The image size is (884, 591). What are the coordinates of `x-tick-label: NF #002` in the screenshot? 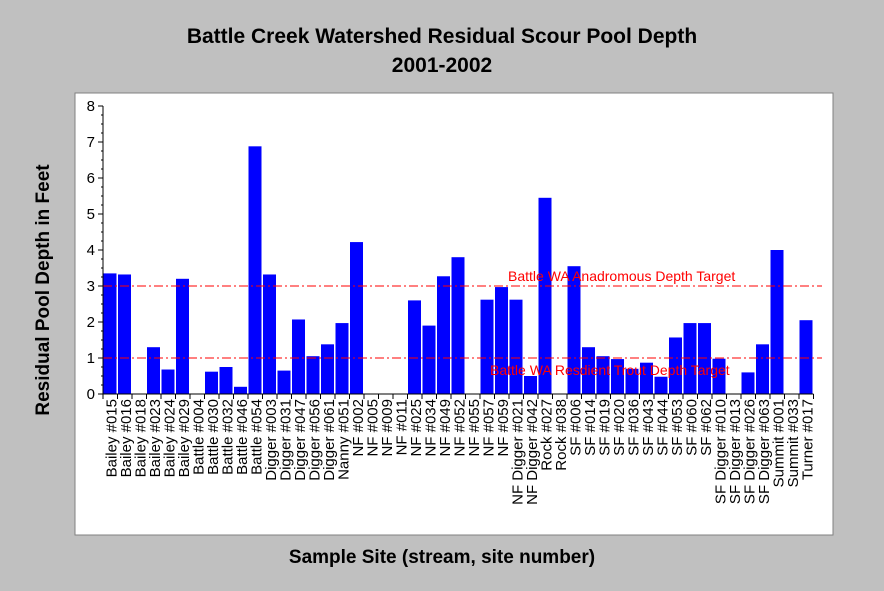 It's located at (358, 428).